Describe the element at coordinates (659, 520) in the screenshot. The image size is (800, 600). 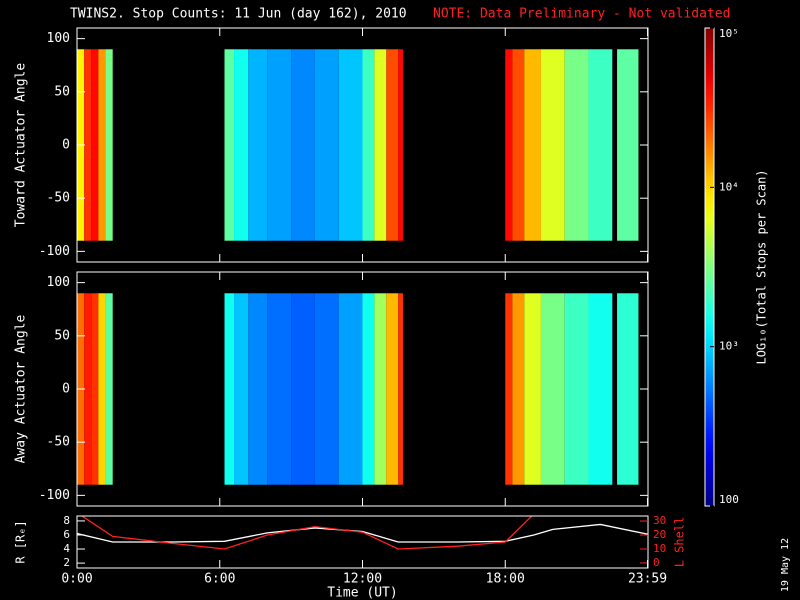
I see `y2-tick-label: 30` at that location.